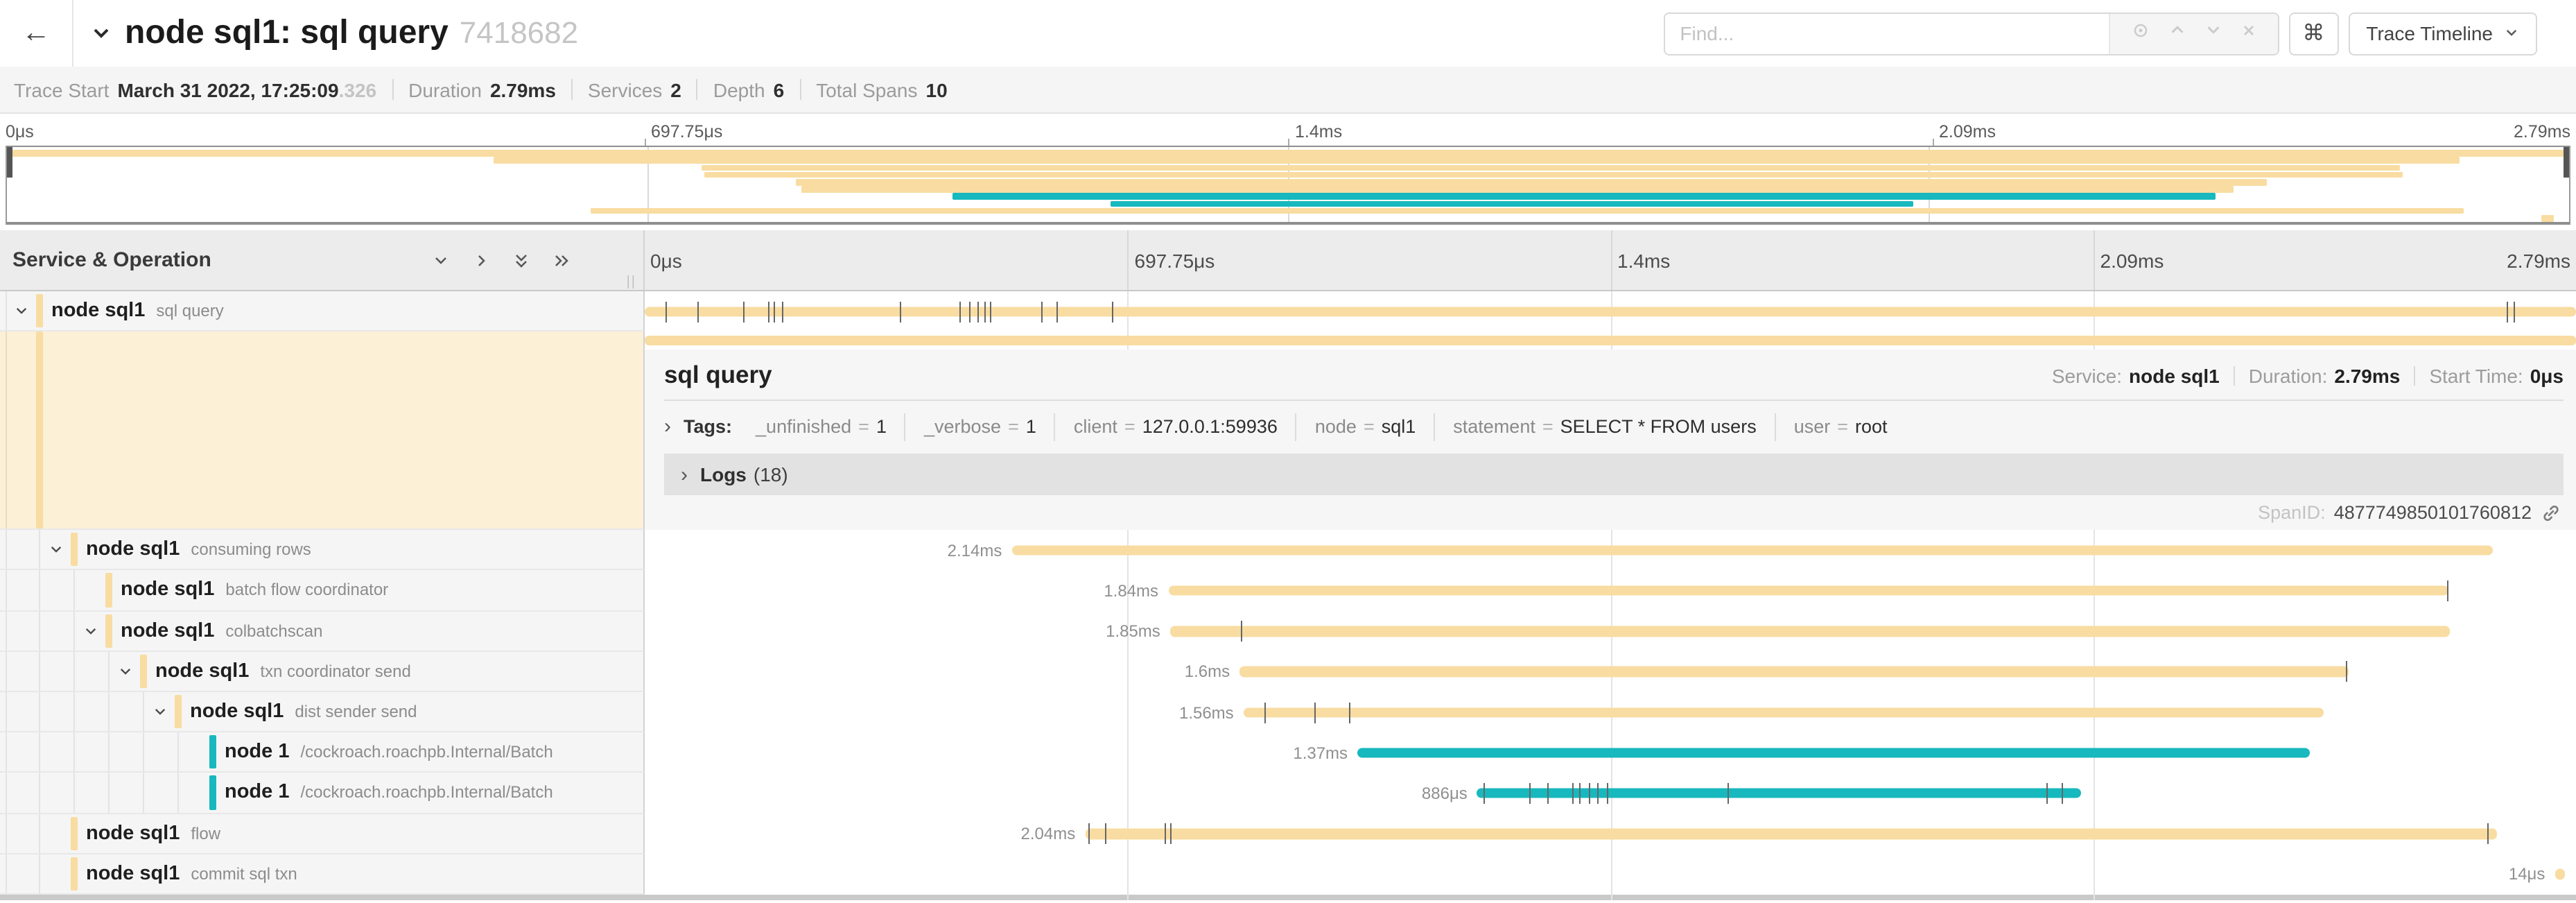 This screenshot has width=2576, height=903. Describe the element at coordinates (1610, 341) in the screenshot. I see `selected-span-bar` at that location.